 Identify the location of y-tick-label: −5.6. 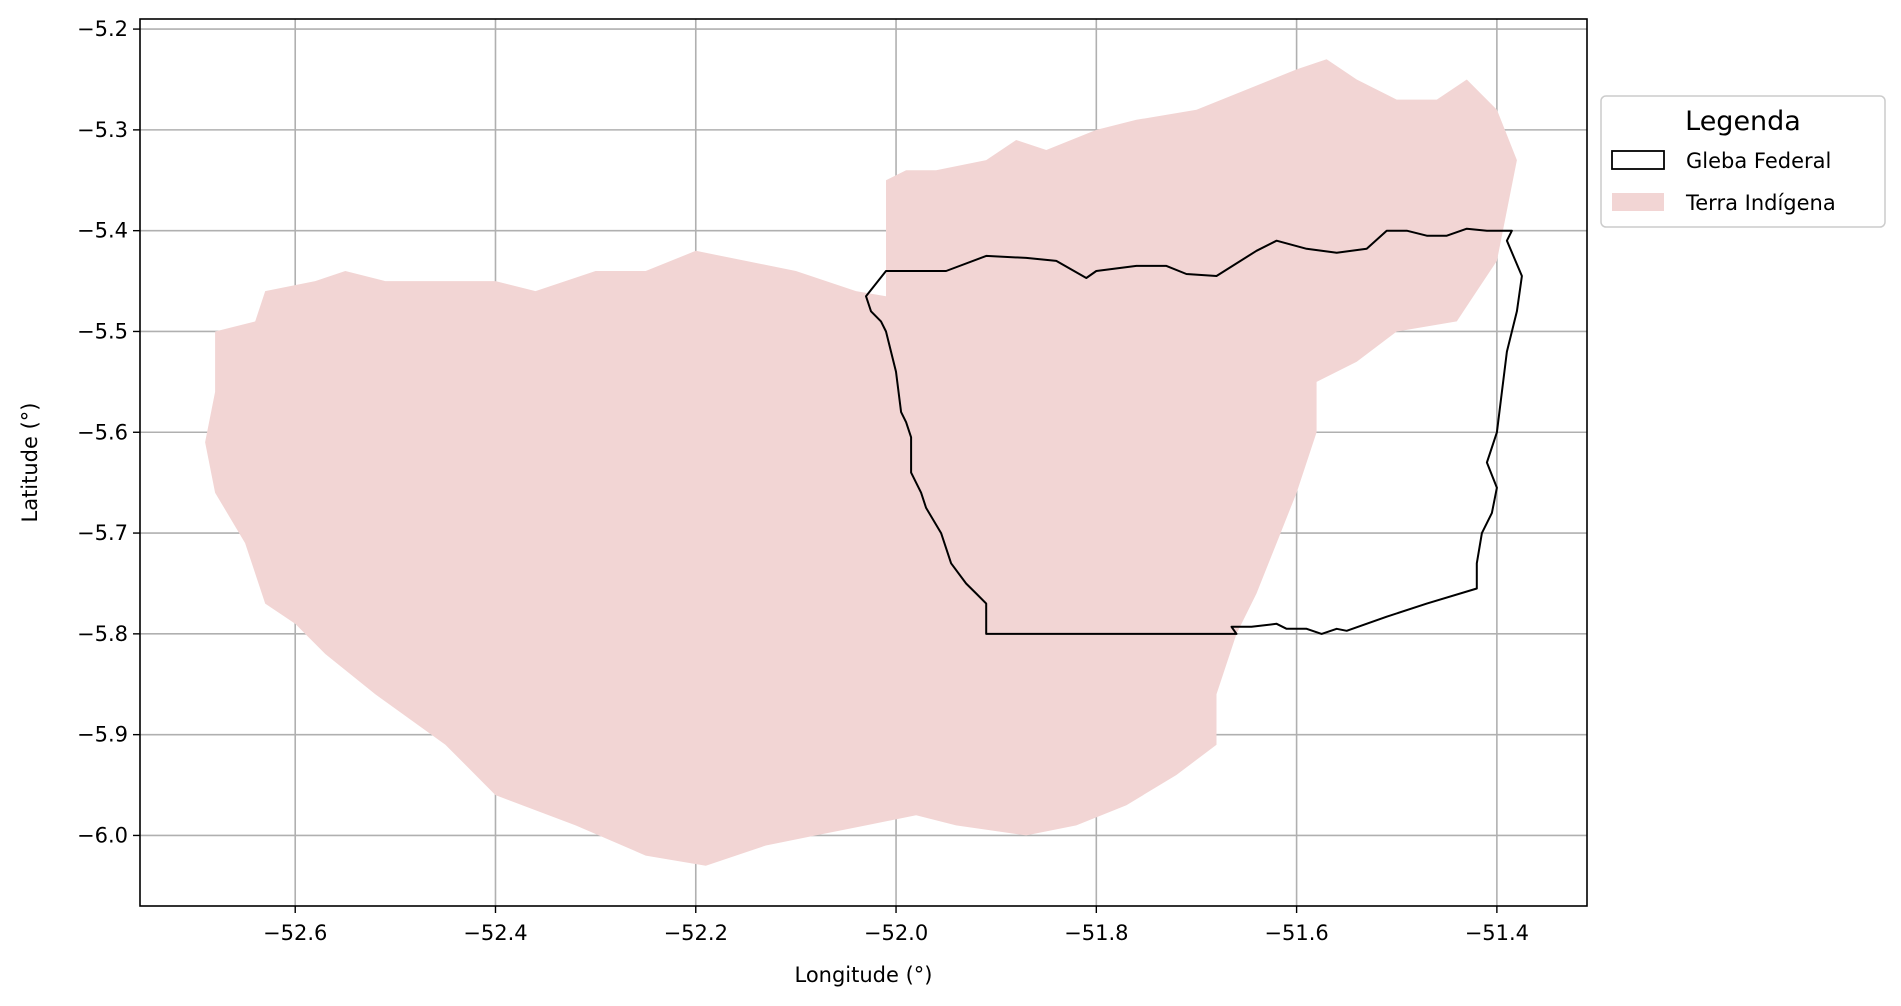
(102, 432).